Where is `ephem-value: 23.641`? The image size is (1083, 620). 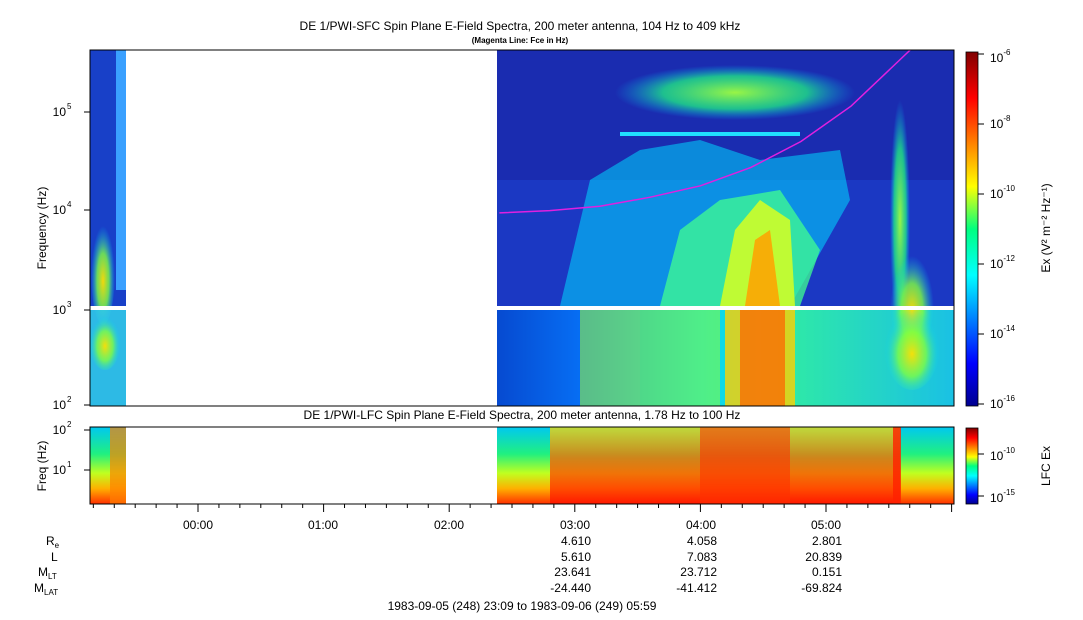
ephem-value: 23.641 is located at coordinates (572, 572).